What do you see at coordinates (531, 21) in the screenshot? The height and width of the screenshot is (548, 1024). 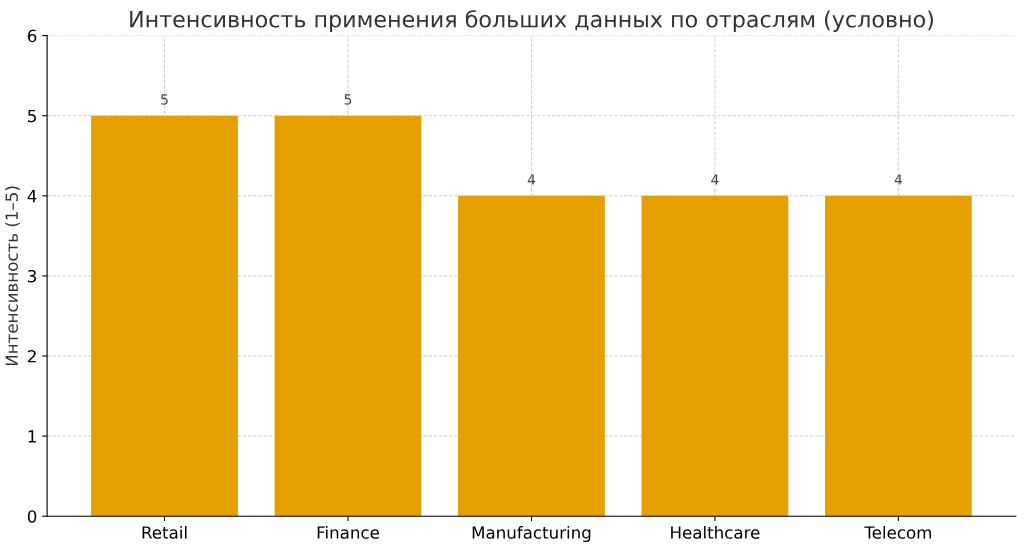 I see `chart-title: Интенсивность применения больших данных по отраслям (условно)` at bounding box center [531, 21].